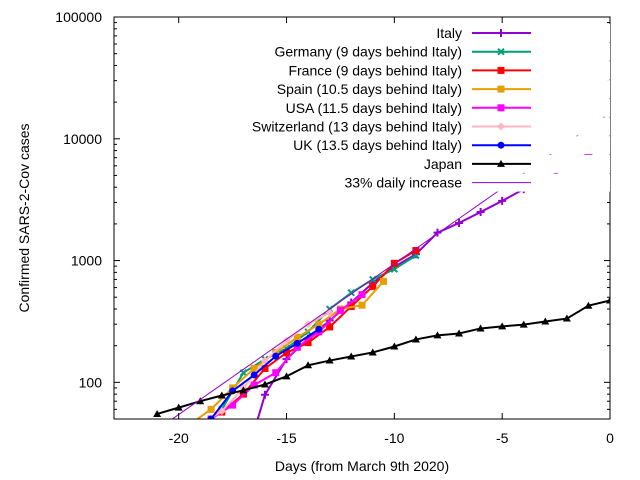 The width and height of the screenshot is (640, 480). I want to click on y-tick-label: 1000, so click(86, 261).